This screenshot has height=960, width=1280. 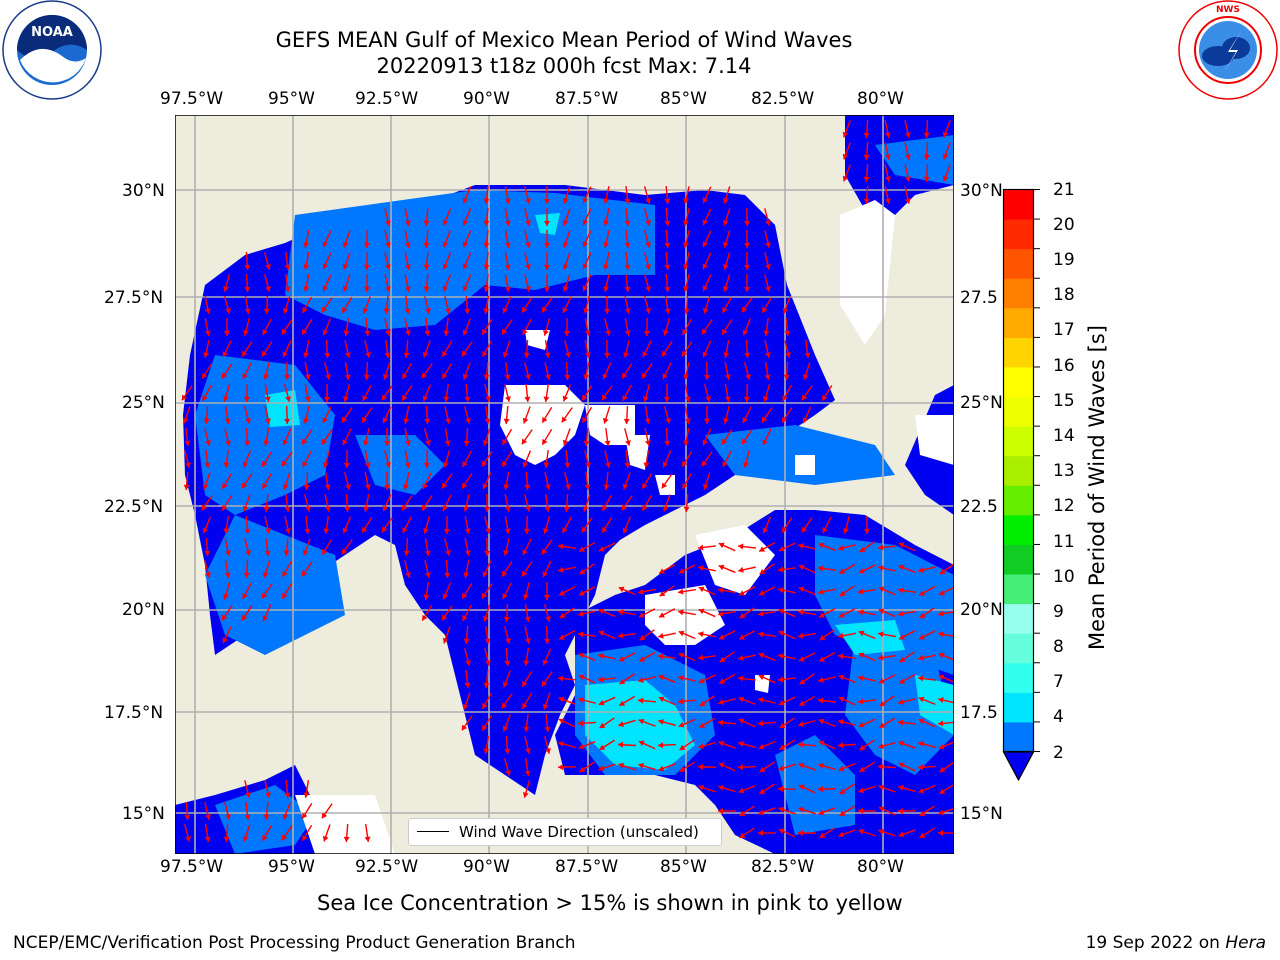 I want to click on footer-host: Hera, so click(x=1245, y=943).